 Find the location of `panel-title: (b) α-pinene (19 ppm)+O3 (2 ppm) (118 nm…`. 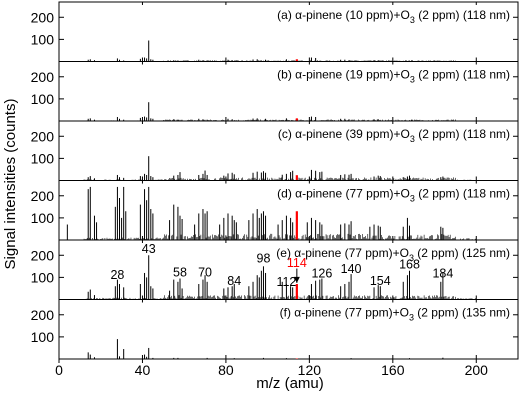

panel-title: (b) α-pinene (19 ppm)+O3 (2 ppm) (118 nm… is located at coordinates (393, 76).